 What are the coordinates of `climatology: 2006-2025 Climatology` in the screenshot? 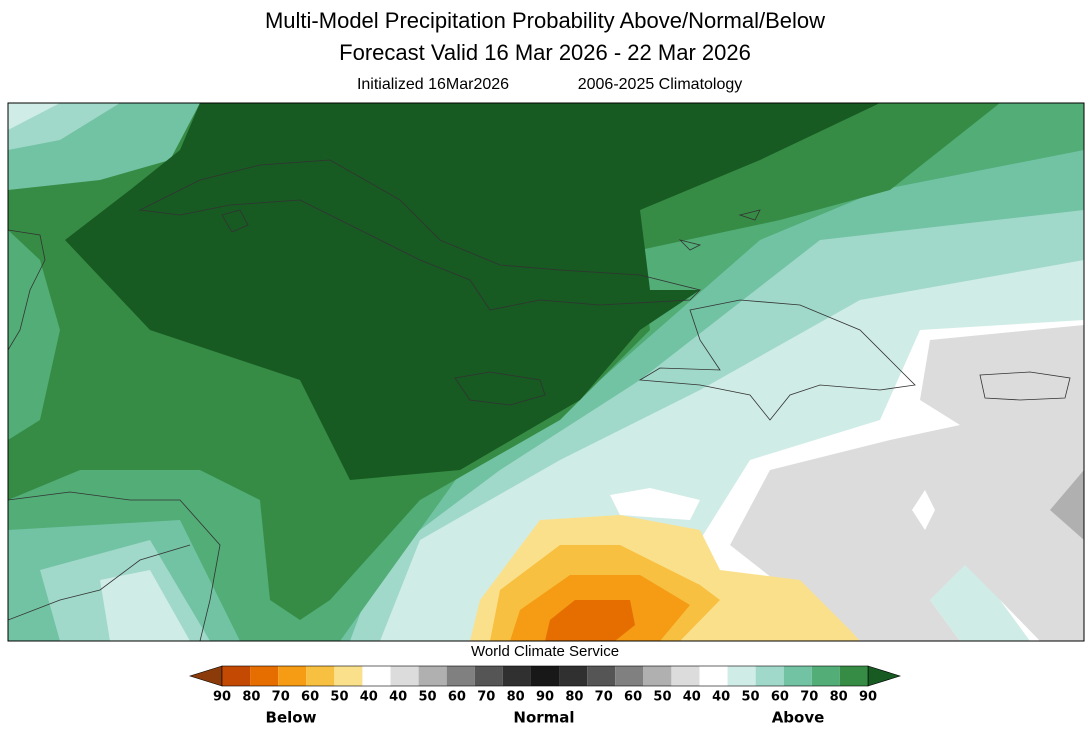 It's located at (660, 84).